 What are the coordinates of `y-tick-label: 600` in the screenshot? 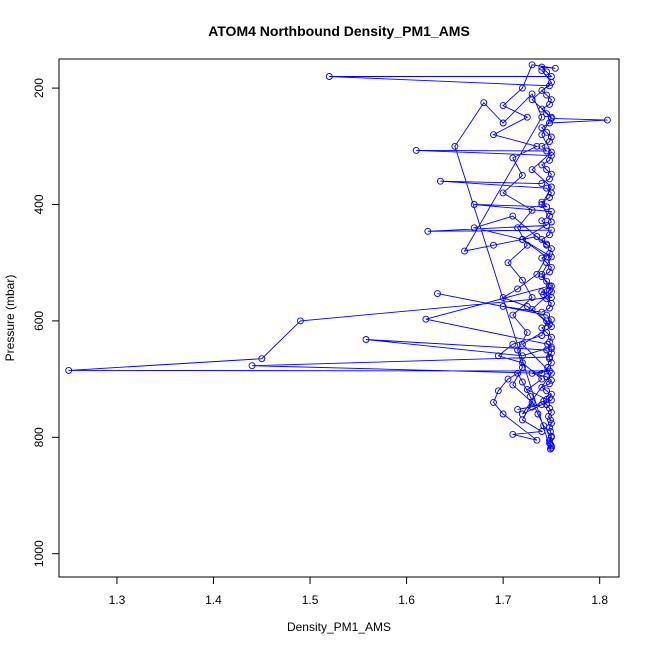 It's located at (39, 321).